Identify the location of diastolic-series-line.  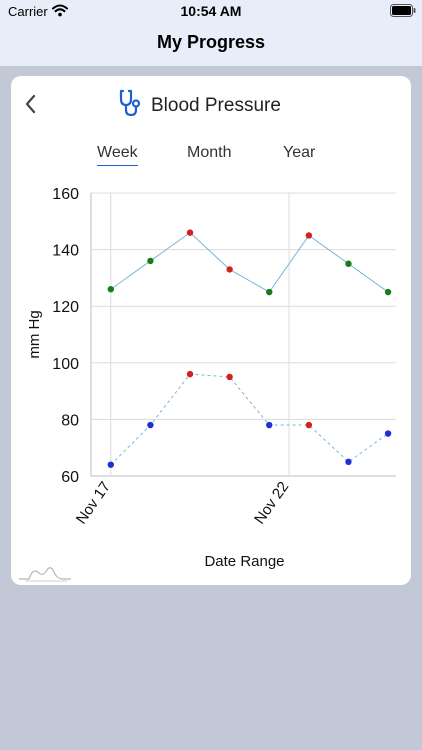
(249, 419).